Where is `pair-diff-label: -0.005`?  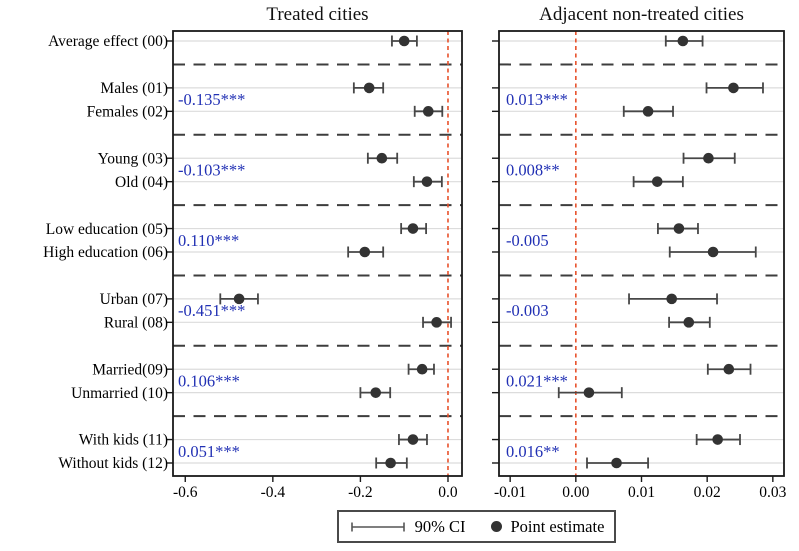
pair-diff-label: -0.005 is located at coordinates (527, 240).